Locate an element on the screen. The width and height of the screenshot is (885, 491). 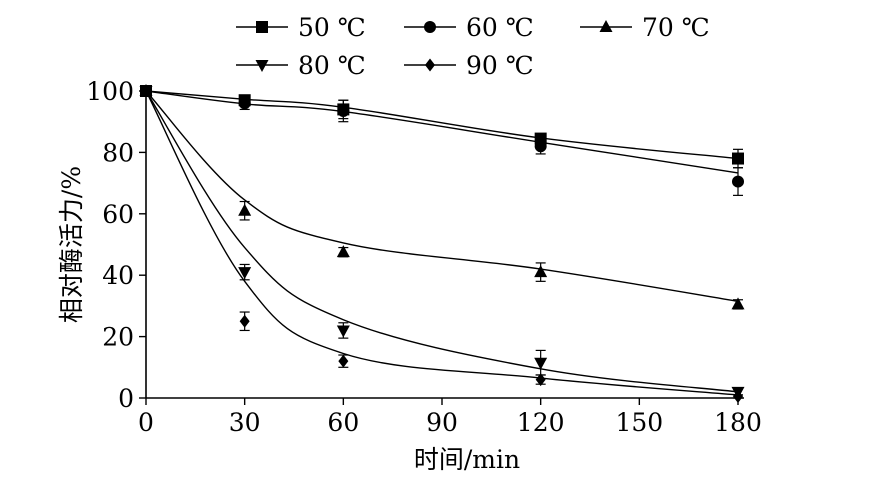
y-axis-label: 相对酶活力/% is located at coordinates (71, 244).